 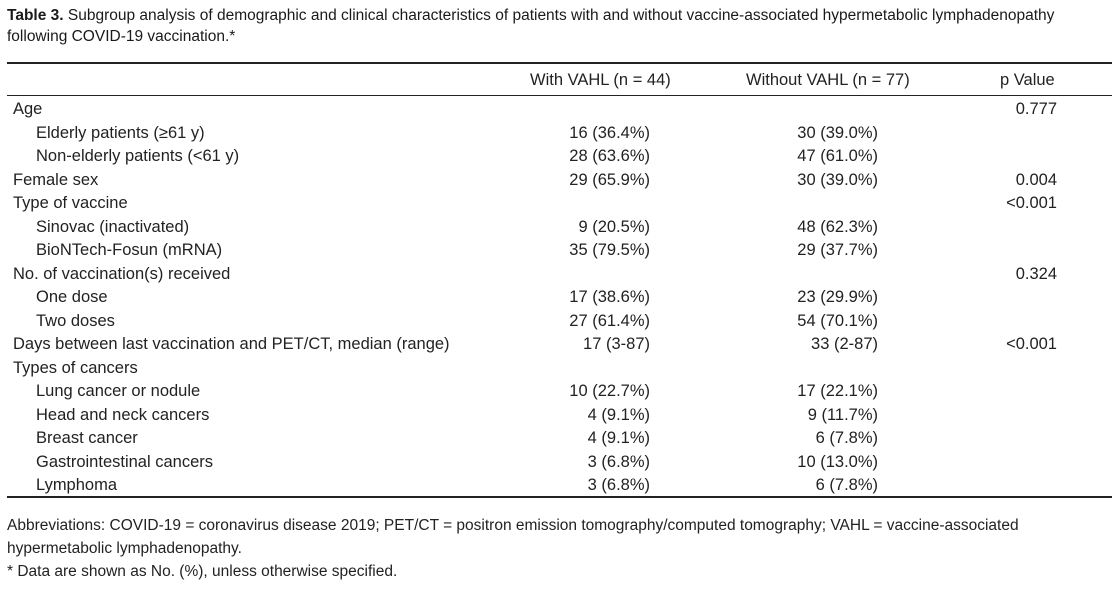 I want to click on row-label: Type of vaccine, so click(x=70, y=203).